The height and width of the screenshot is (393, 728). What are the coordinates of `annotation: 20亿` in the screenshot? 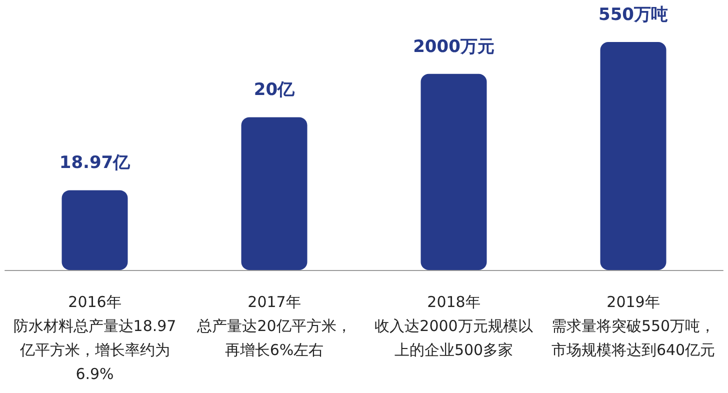 It's located at (275, 90).